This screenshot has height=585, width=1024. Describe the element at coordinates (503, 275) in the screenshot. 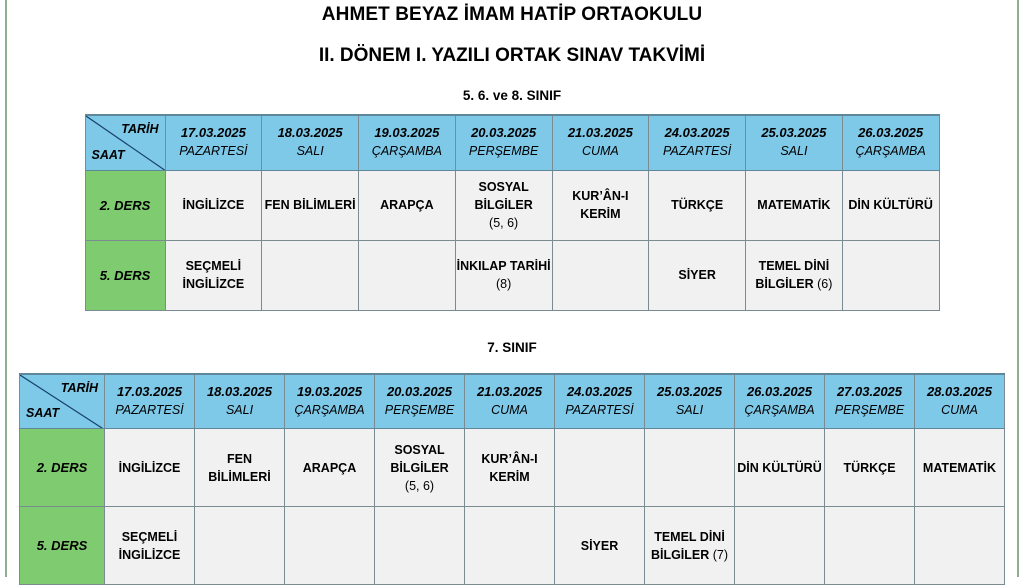

I see `exam-cell: İNKILAP TARİHİ (8)` at that location.